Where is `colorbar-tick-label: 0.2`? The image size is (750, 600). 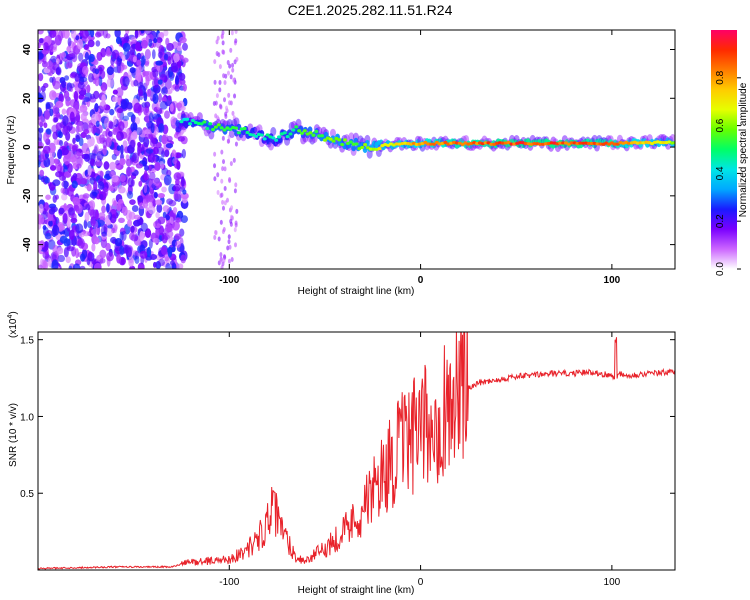
colorbar-tick-label: 0.2 is located at coordinates (720, 221).